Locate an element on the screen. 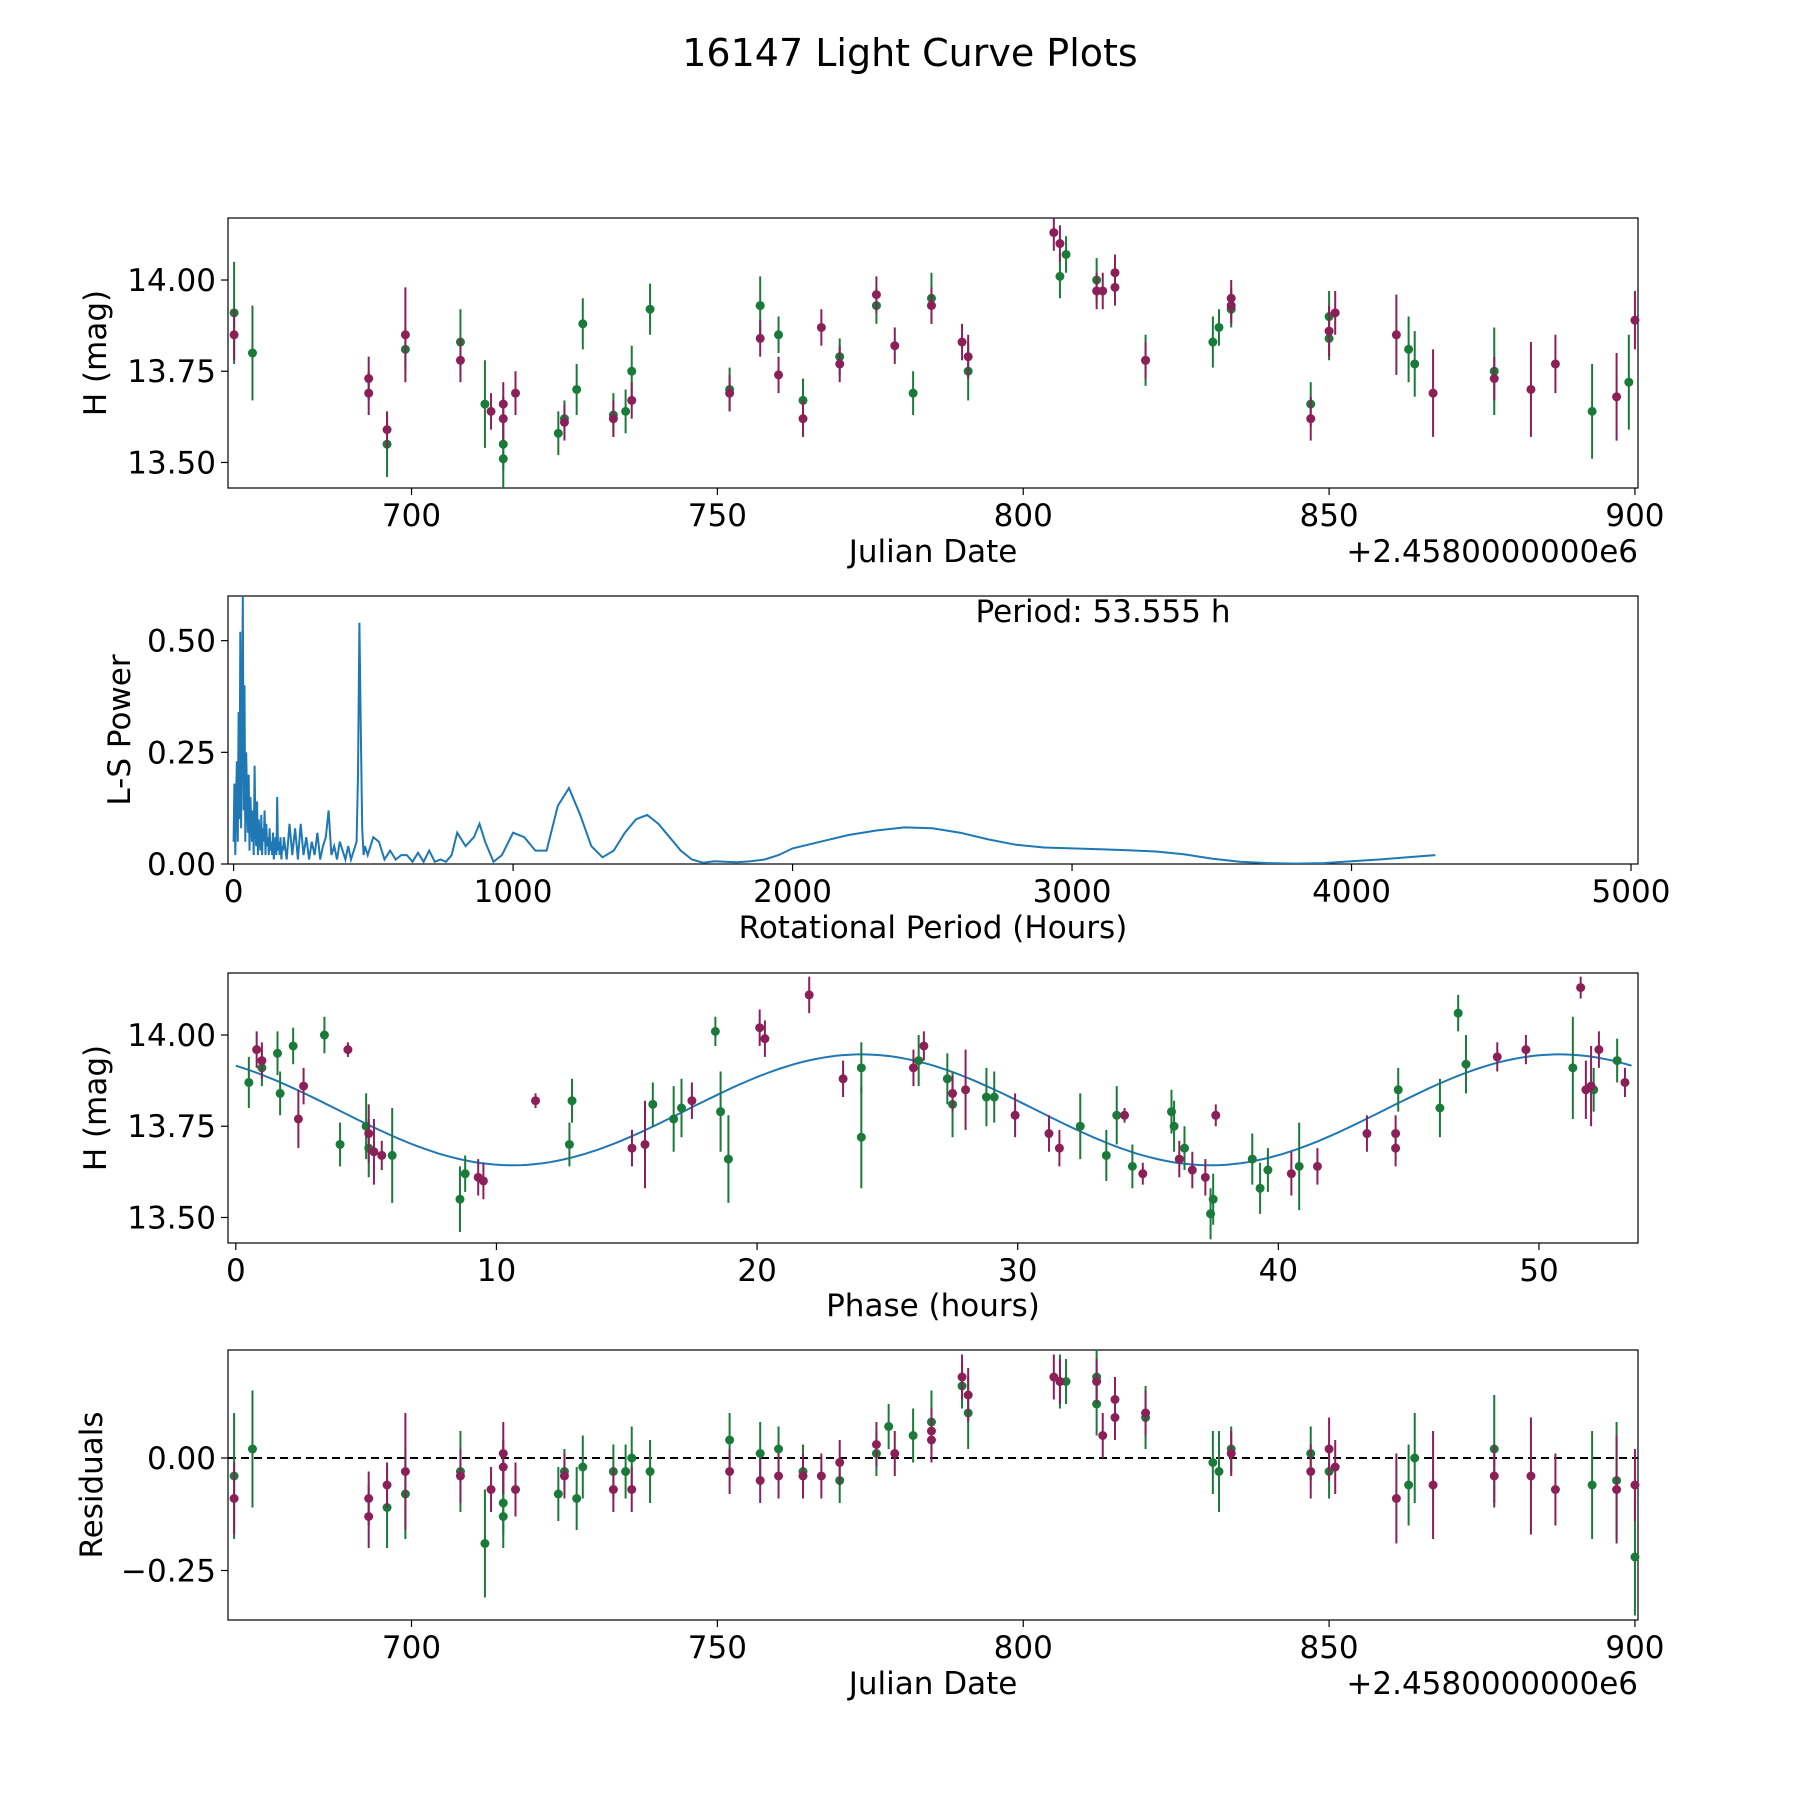 Image resolution: width=1800 pixels, height=1800 pixels. light-curve-y-ticks: 13.50 13.75 14.00 is located at coordinates (177, 372).